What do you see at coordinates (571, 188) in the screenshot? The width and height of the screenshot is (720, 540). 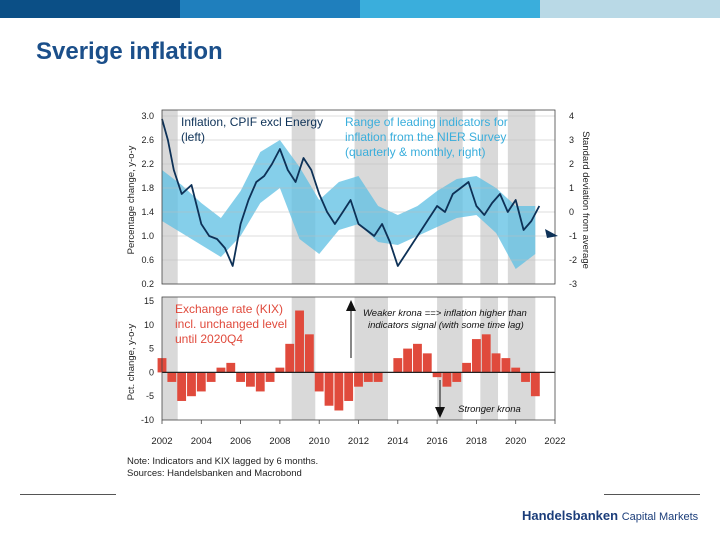 I see `top-ytick-right-3: 1` at bounding box center [571, 188].